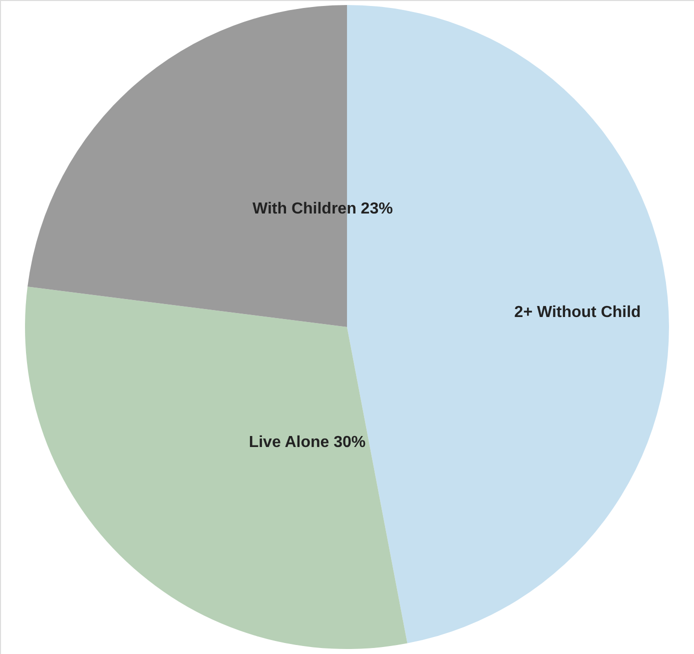 The image size is (694, 654). Describe the element at coordinates (577, 313) in the screenshot. I see `slice-label: 2+ Without Child` at that location.